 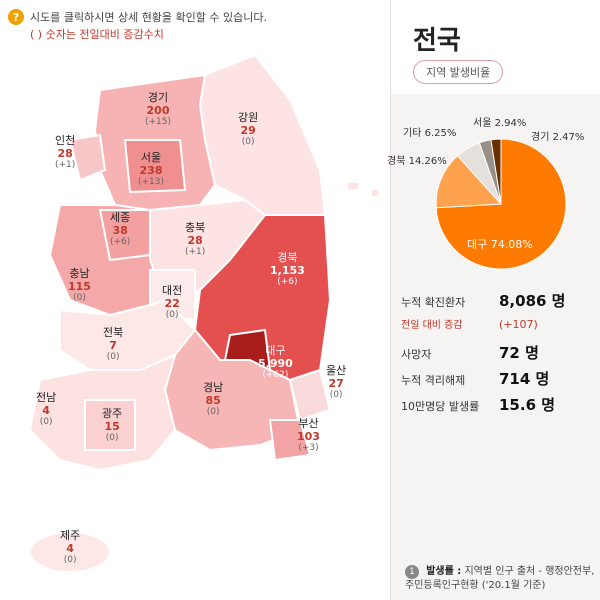 I want to click on region-name: 세종, so click(x=120, y=217).